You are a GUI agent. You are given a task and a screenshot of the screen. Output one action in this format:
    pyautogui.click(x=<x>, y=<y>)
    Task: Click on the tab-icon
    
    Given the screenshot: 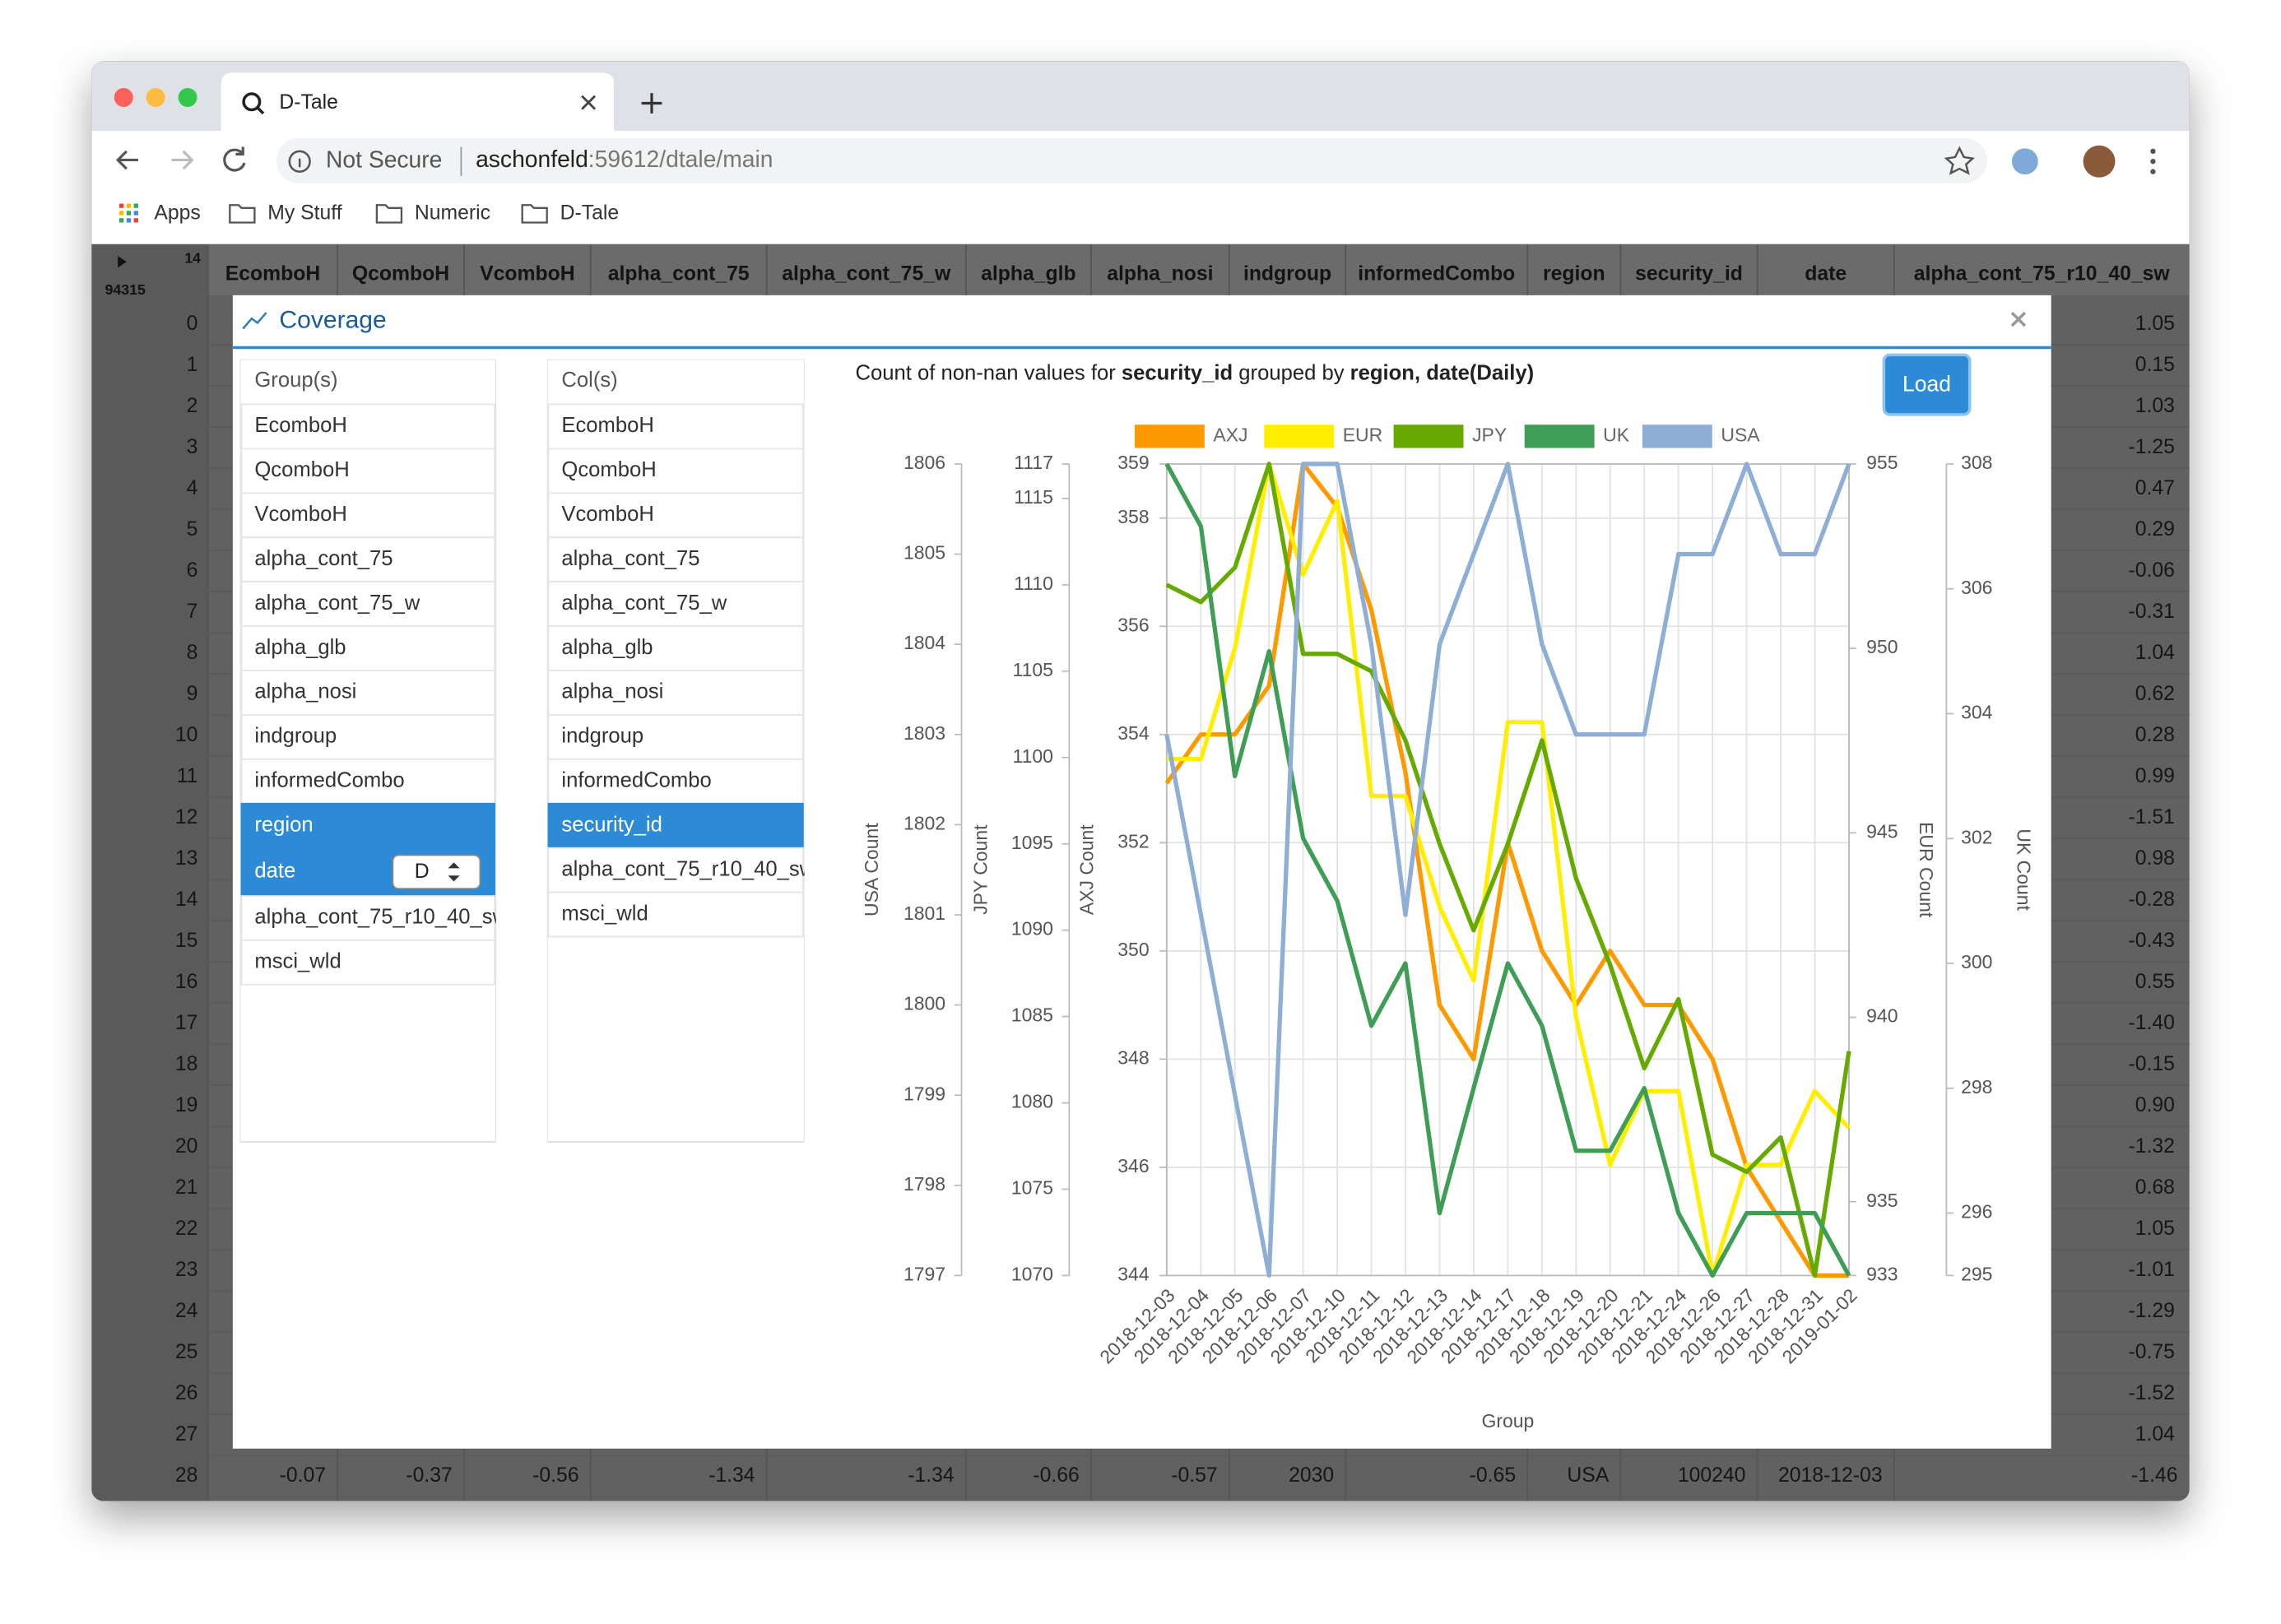 What is the action you would take?
    pyautogui.click(x=260, y=110)
    